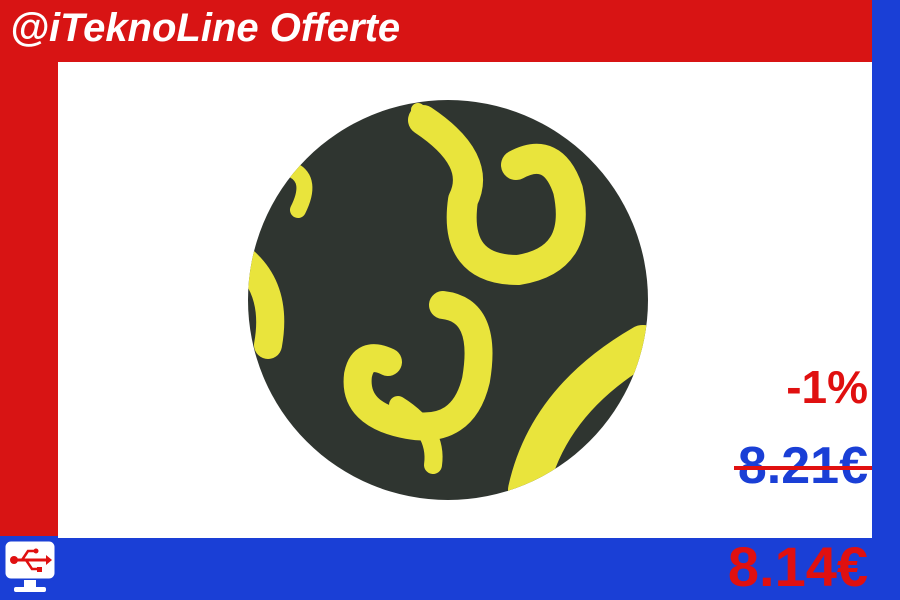 This screenshot has width=900, height=600. What do you see at coordinates (205, 28) in the screenshot?
I see `brand-title: @iTeknoLine Offerte` at bounding box center [205, 28].